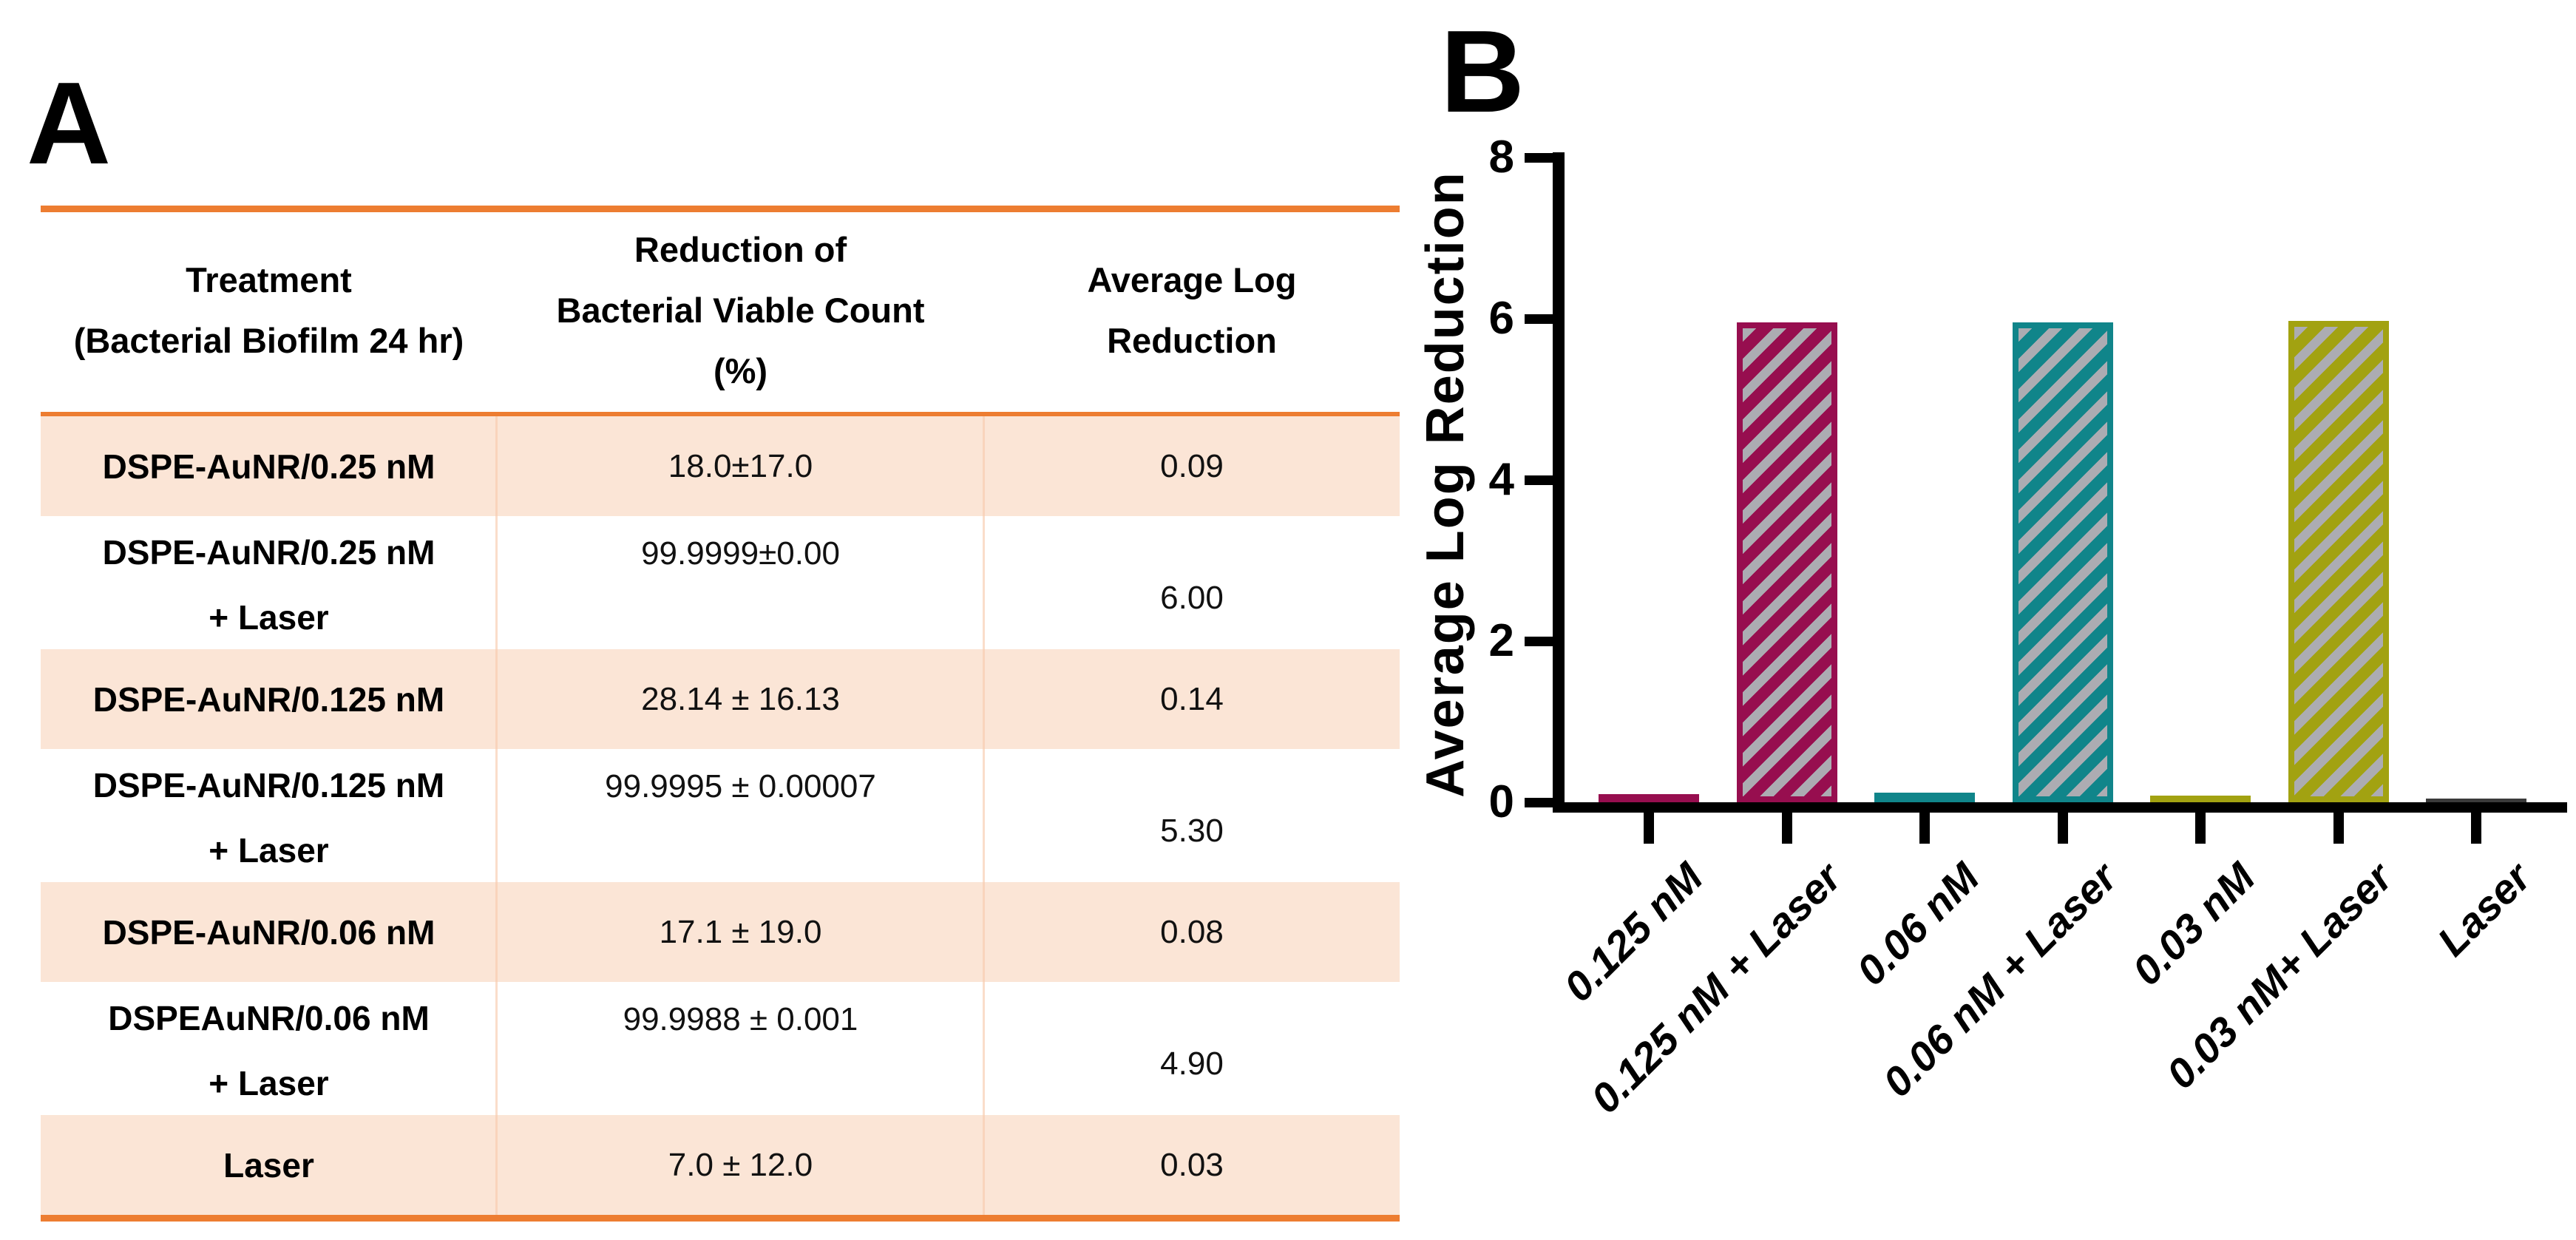  Describe the element at coordinates (2483, 909) in the screenshot. I see `x-category-label: Laser` at that location.